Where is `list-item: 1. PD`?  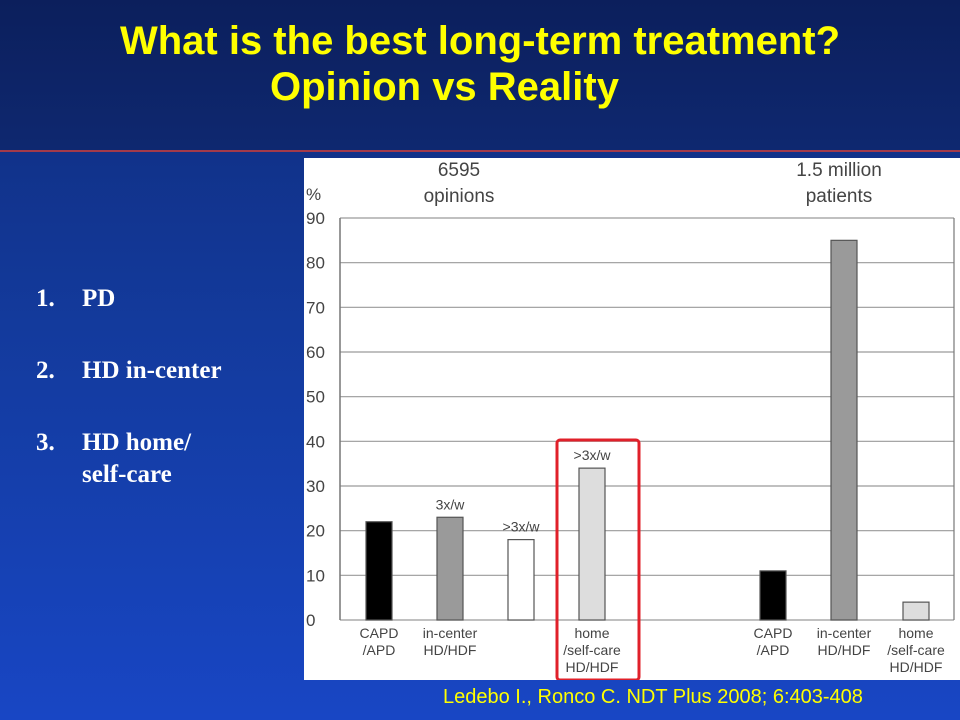
list-item: 1. PD is located at coordinates (129, 299).